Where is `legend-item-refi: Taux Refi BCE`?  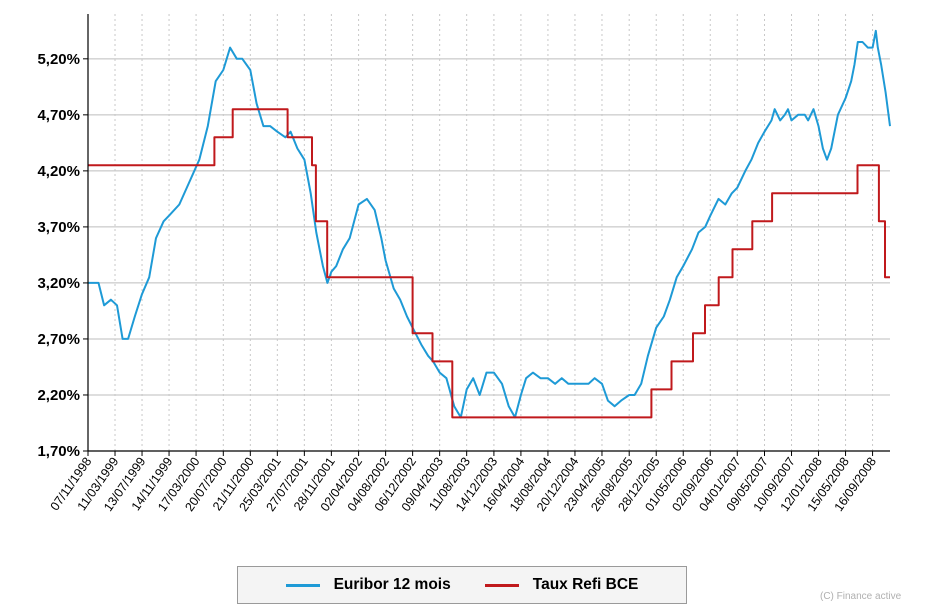 legend-item-refi: Taux Refi BCE is located at coordinates (561, 585).